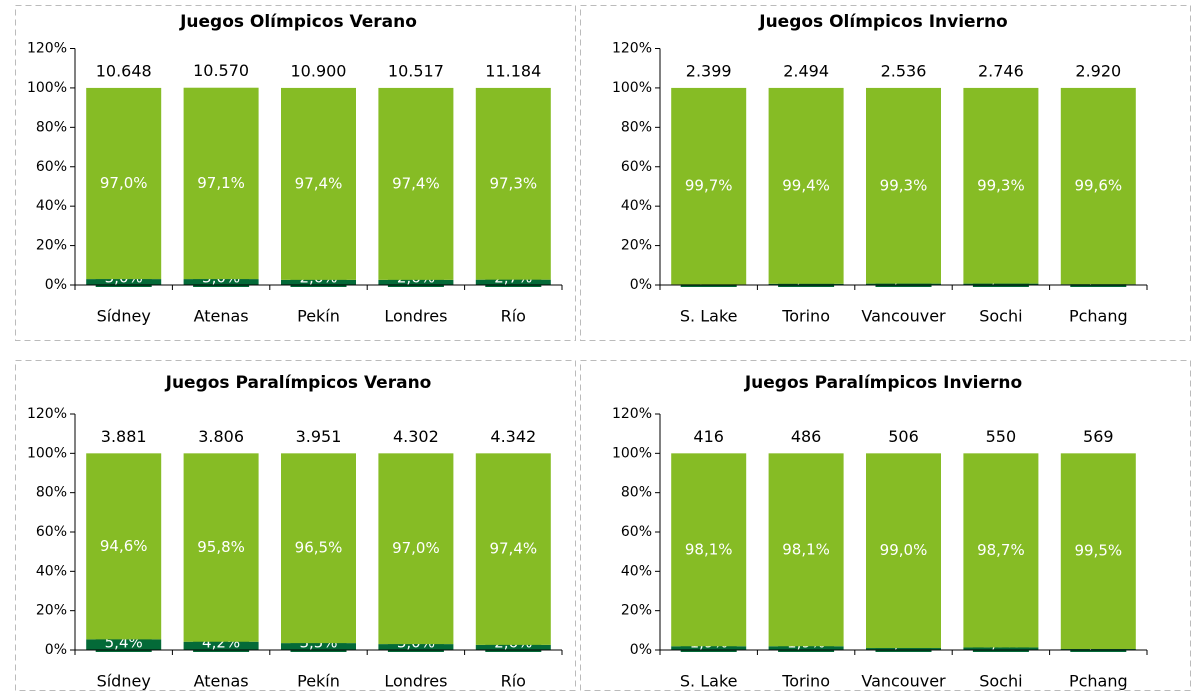  I want to click on total-label: 3.951, so click(319, 436).